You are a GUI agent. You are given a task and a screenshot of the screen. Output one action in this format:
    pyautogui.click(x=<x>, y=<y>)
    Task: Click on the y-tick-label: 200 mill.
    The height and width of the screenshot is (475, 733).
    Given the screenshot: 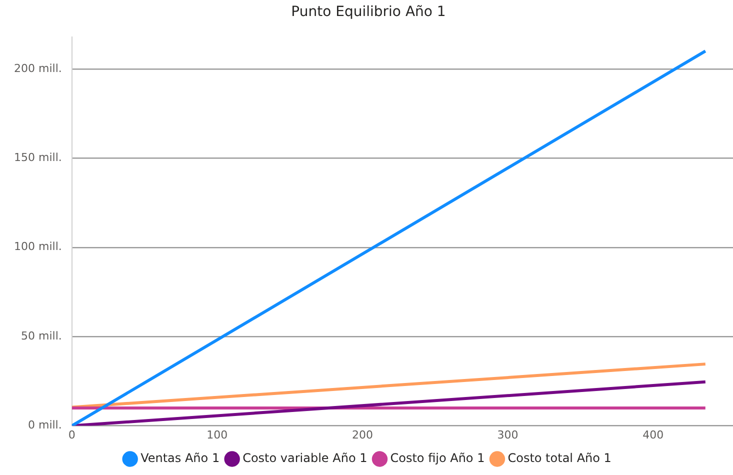 What is the action you would take?
    pyautogui.click(x=38, y=68)
    